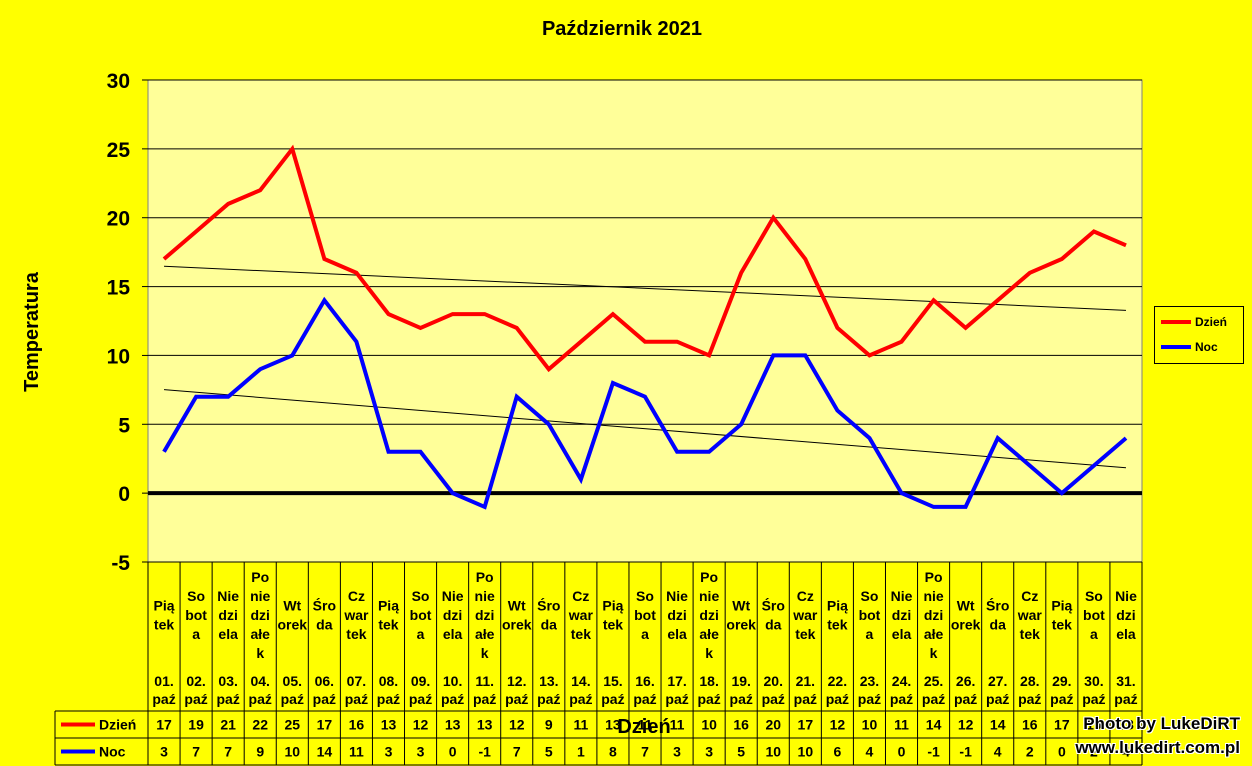 Image resolution: width=1252 pixels, height=766 pixels. Describe the element at coordinates (1194, 322) in the screenshot. I see `legend-item-dzien: Dzień` at that location.